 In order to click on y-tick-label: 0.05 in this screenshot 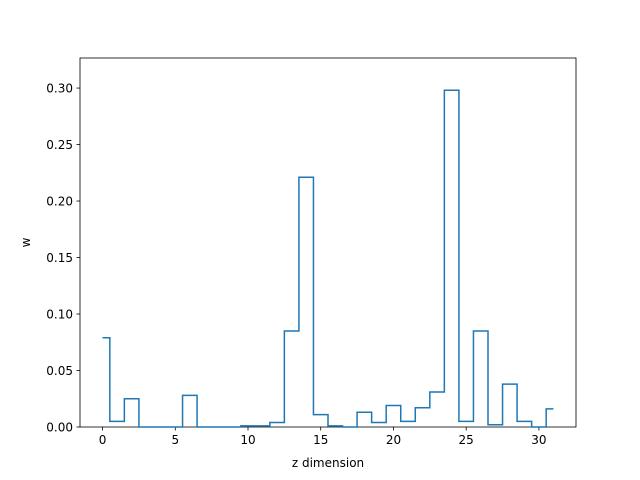, I will do `click(59, 371)`.